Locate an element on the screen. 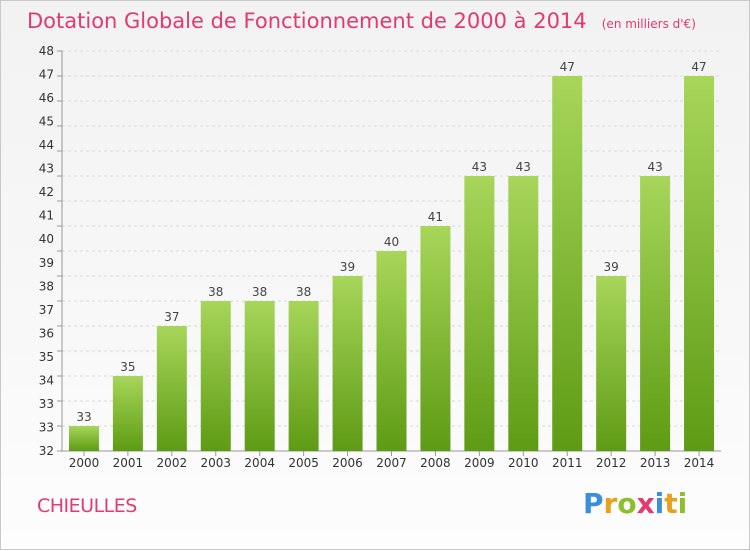 Image resolution: width=750 pixels, height=551 pixels. x-tick-label: 2006 is located at coordinates (347, 463).